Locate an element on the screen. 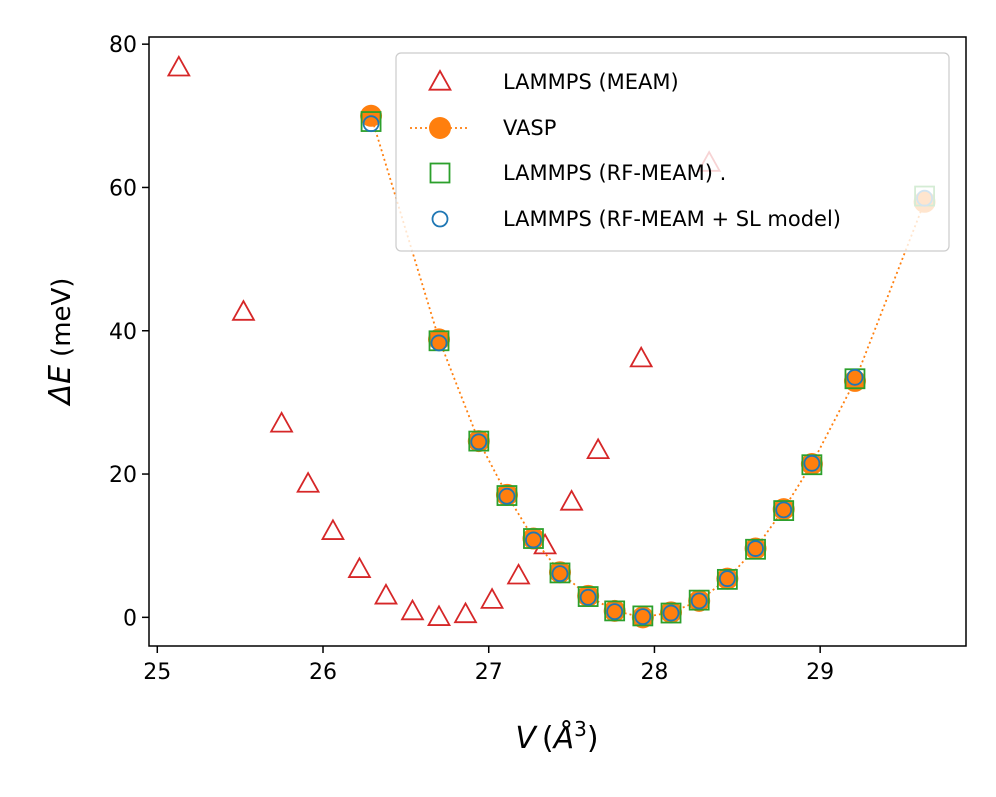  legend-marker-rf-meam is located at coordinates (440, 173).